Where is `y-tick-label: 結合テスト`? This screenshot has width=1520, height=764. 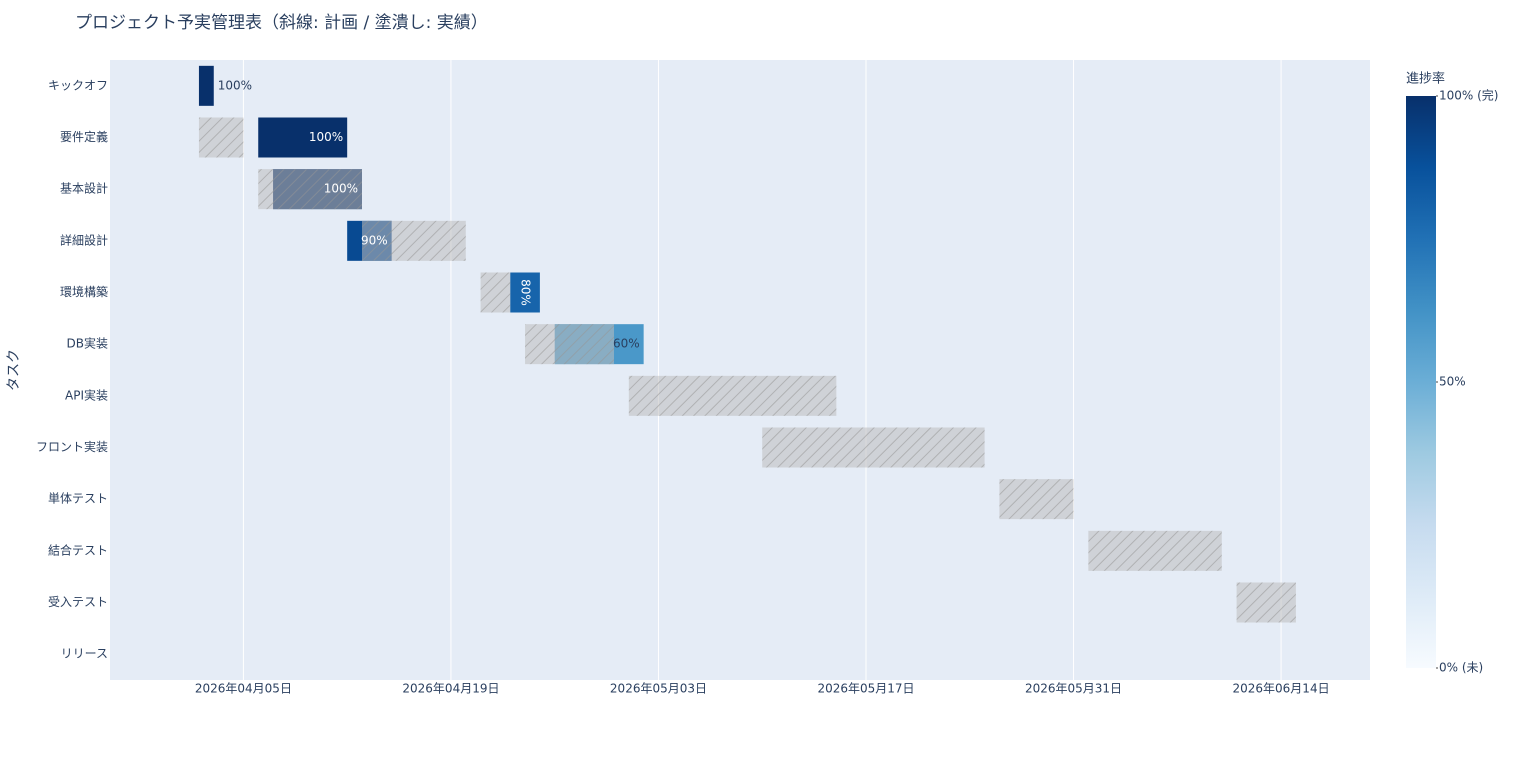
y-tick-label: 結合テスト is located at coordinates (78, 549).